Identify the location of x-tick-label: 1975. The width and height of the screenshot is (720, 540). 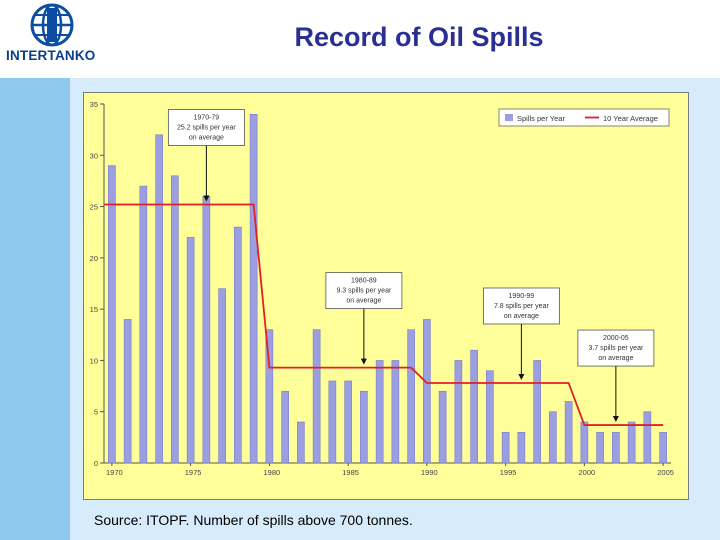
(193, 472).